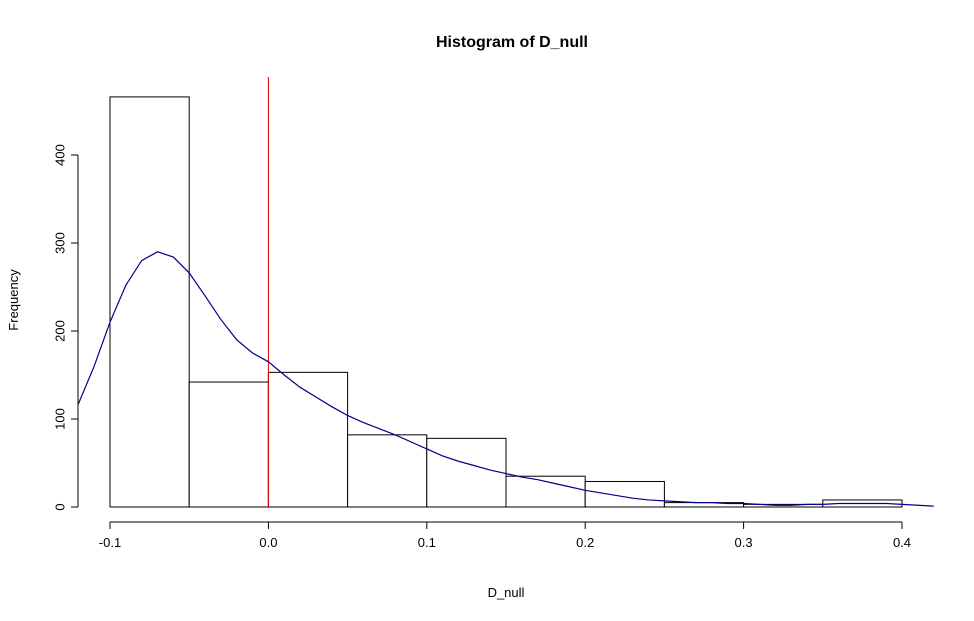 The width and height of the screenshot is (974, 621). I want to click on x-tick-label: 0.0, so click(268, 542).